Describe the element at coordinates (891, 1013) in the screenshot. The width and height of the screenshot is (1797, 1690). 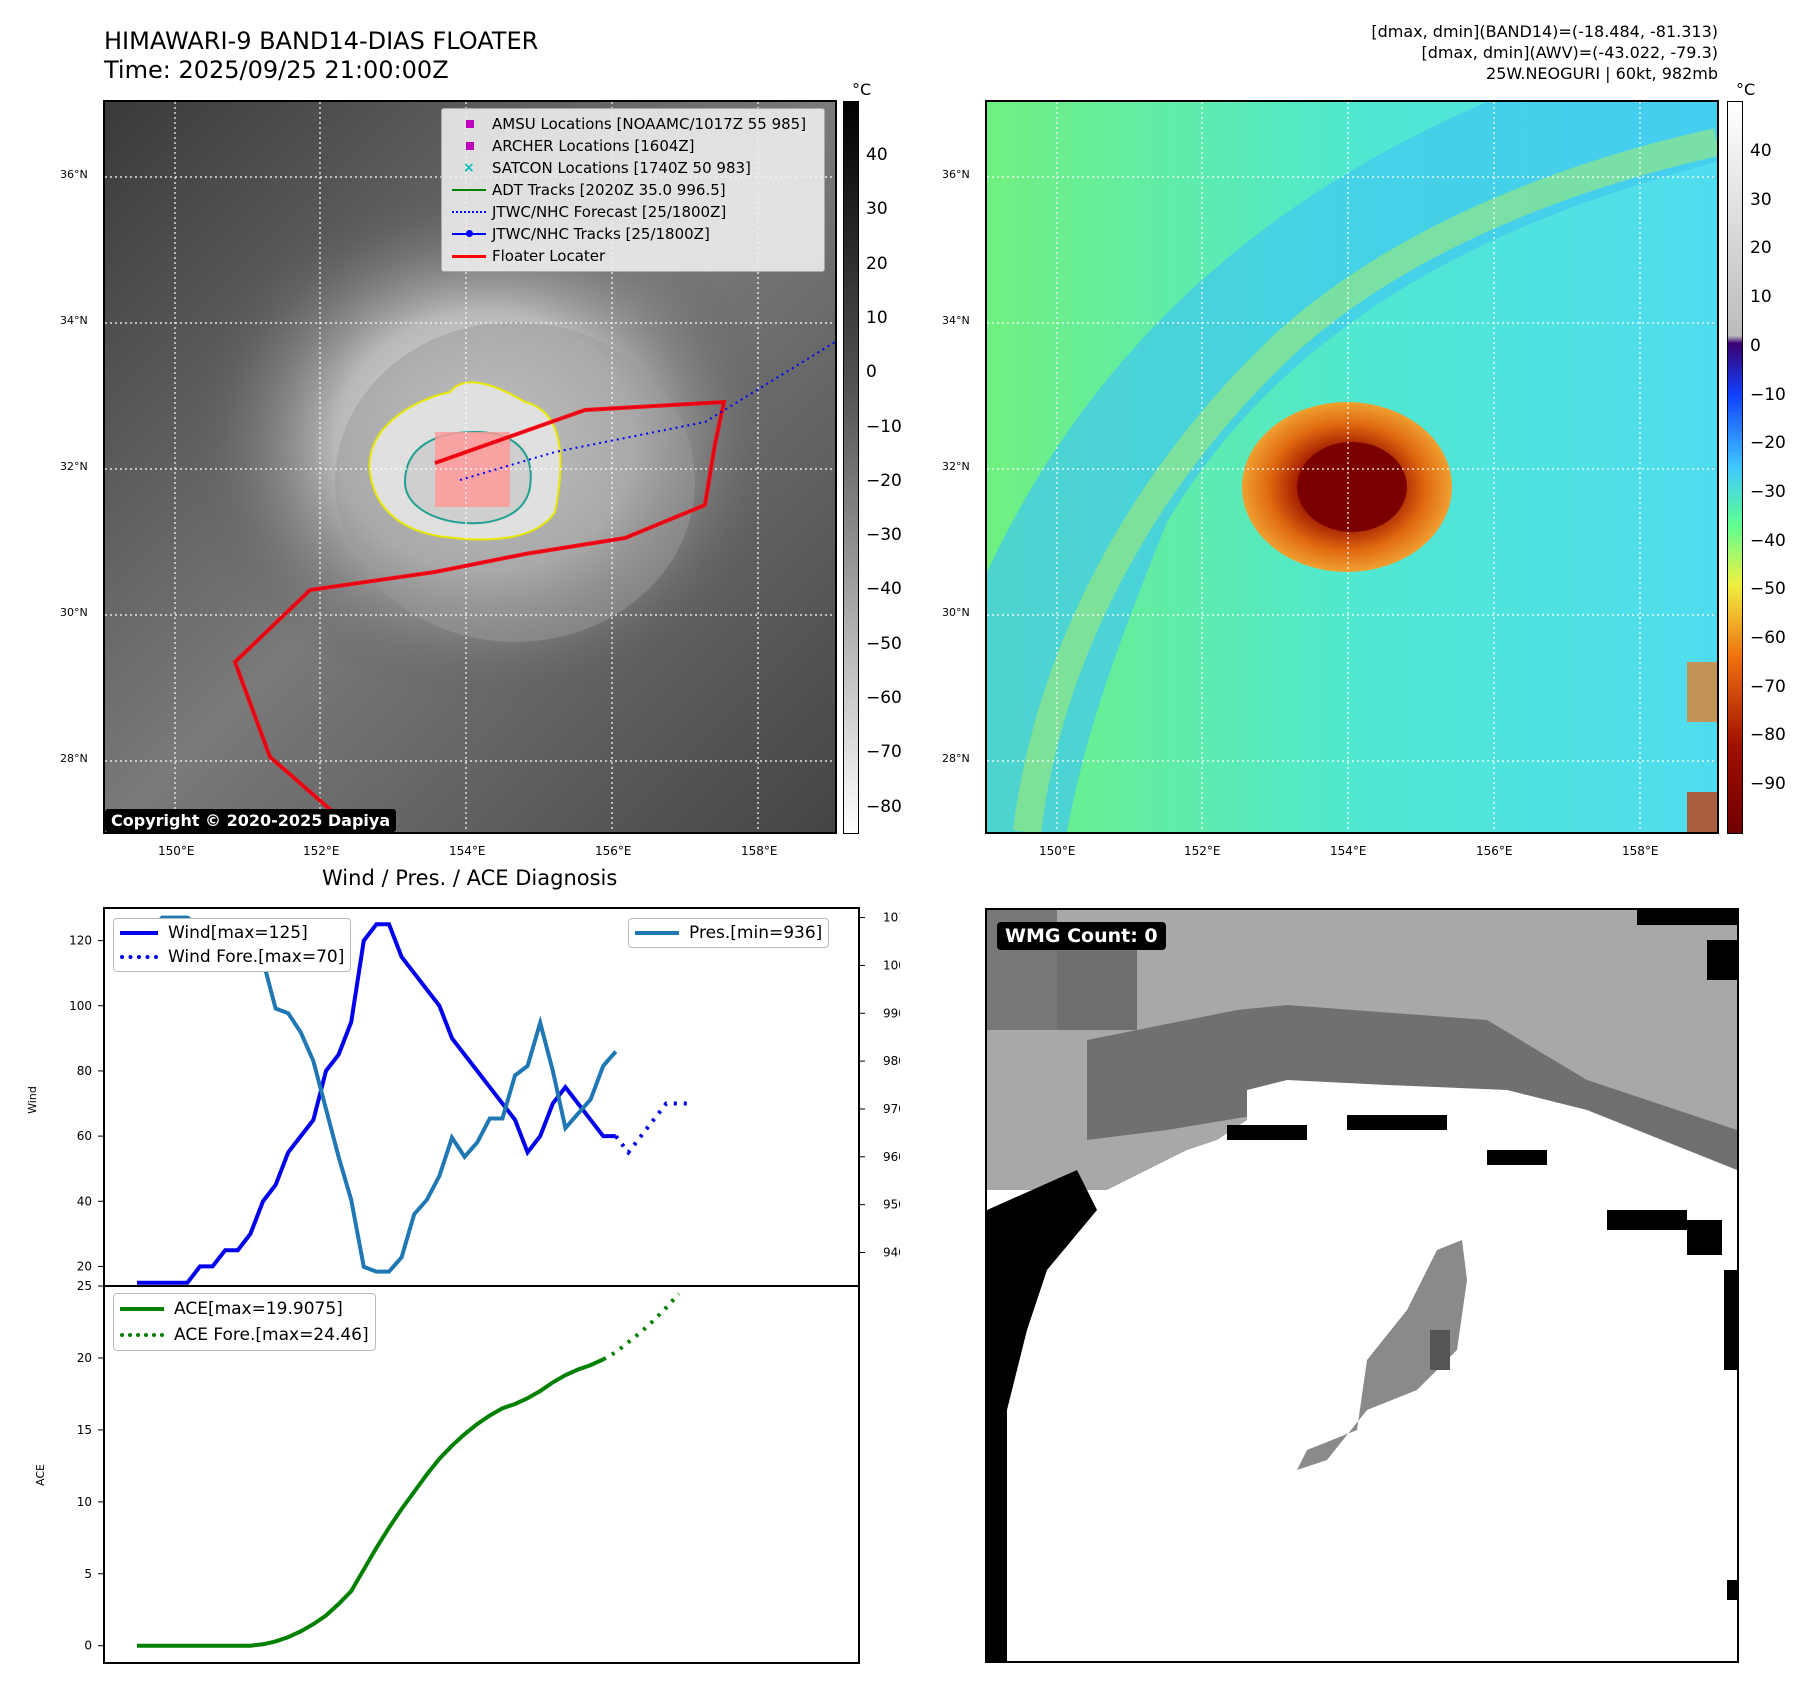
I see `pressure-tick-label: 990` at that location.